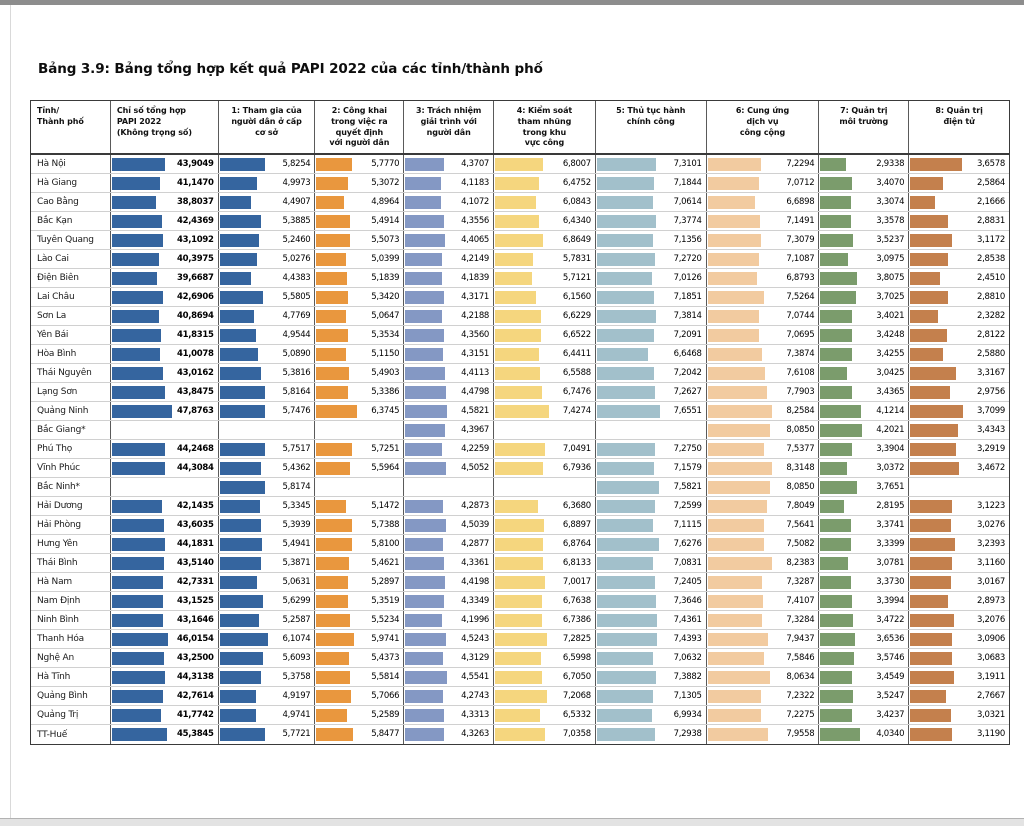  What do you see at coordinates (763, 354) in the screenshot?
I see `value-cell-c6: 7,3874` at bounding box center [763, 354].